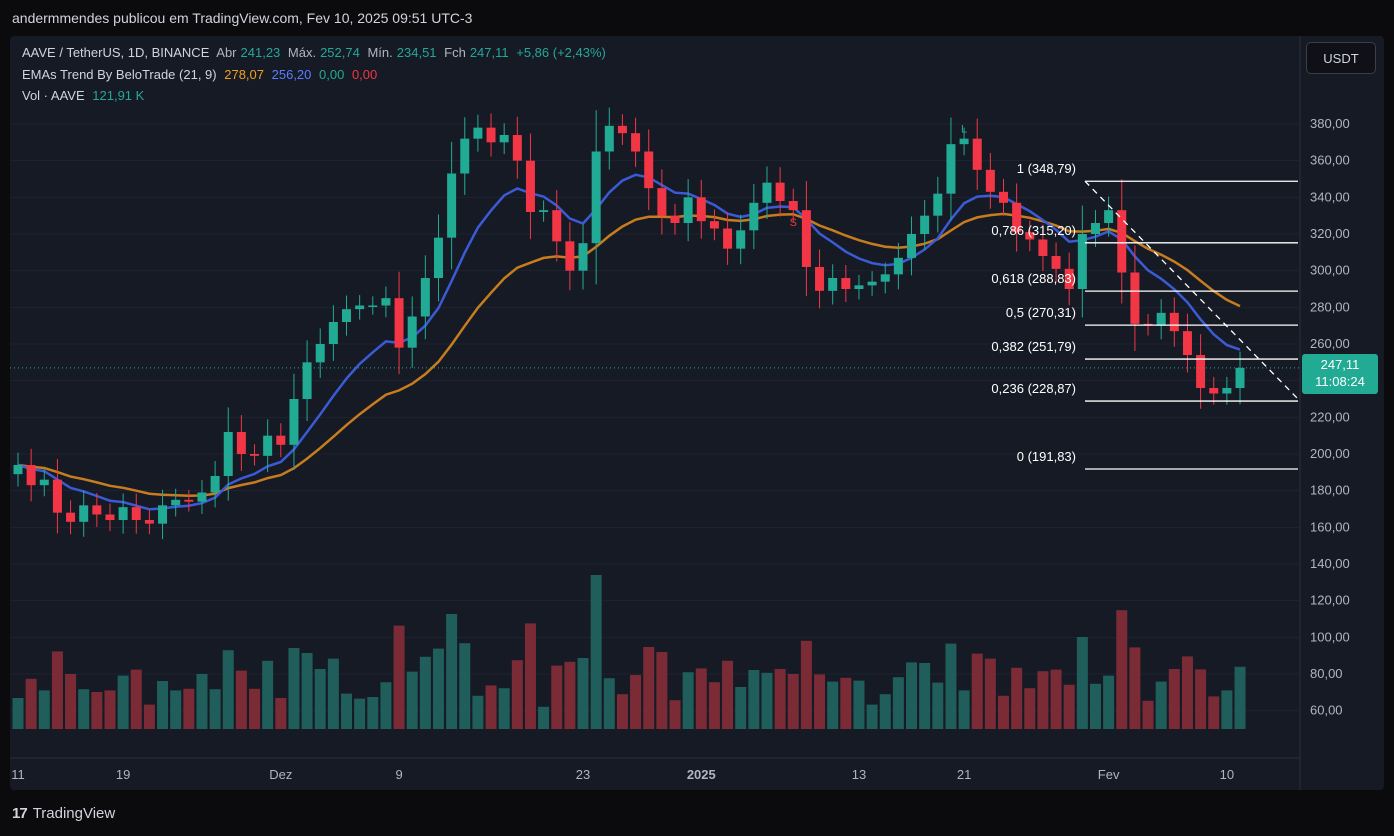 Image resolution: width=1394 pixels, height=836 pixels. I want to click on y-tick-label: 160,00, so click(1330, 526).